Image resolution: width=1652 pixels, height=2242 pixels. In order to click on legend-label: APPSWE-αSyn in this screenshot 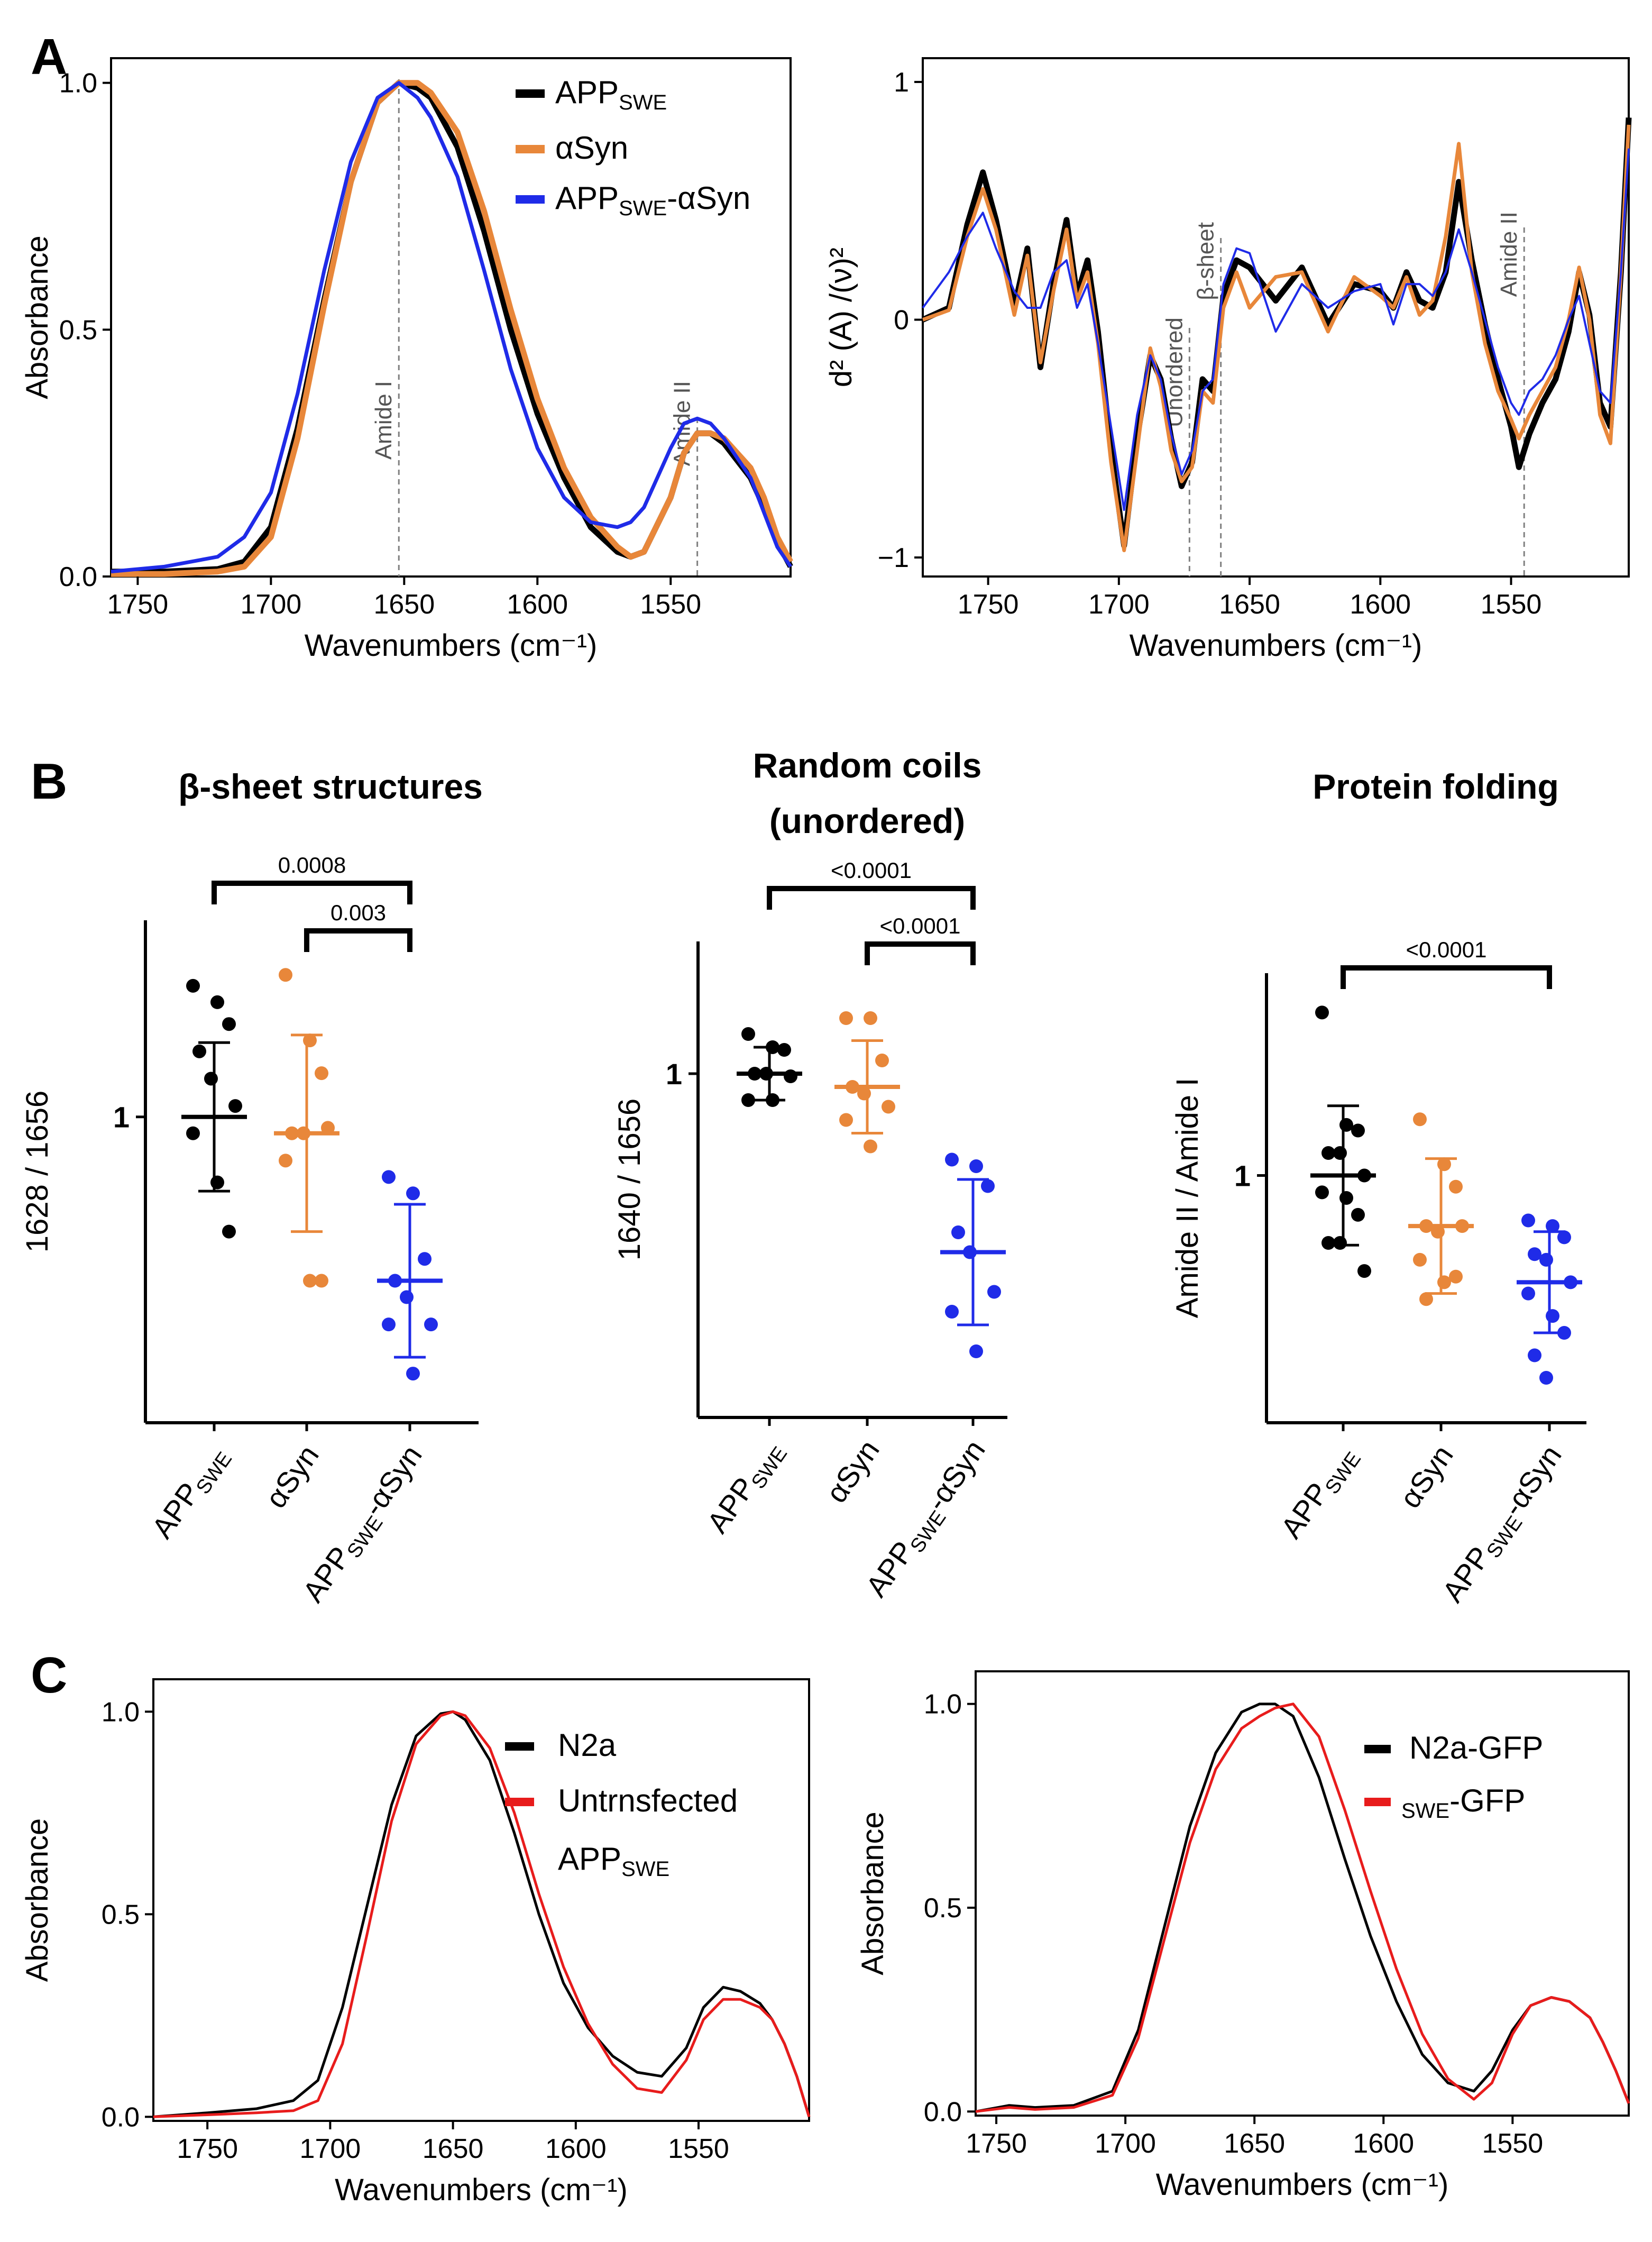, I will do `click(652, 200)`.